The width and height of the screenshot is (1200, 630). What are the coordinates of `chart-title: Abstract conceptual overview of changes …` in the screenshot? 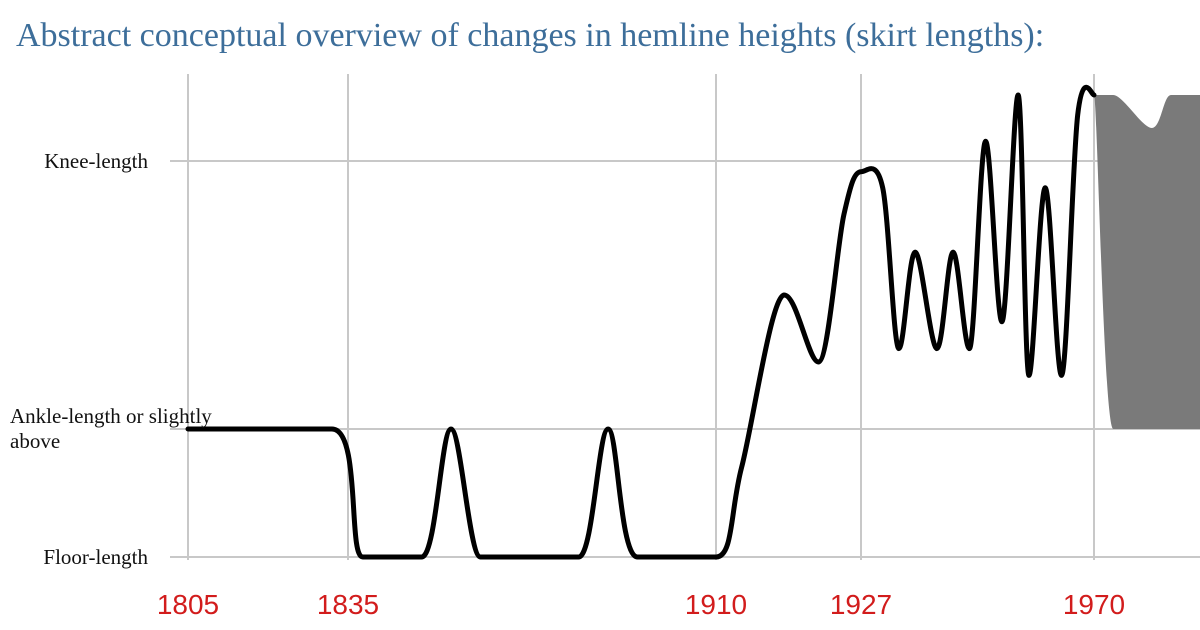 It's located at (530, 35).